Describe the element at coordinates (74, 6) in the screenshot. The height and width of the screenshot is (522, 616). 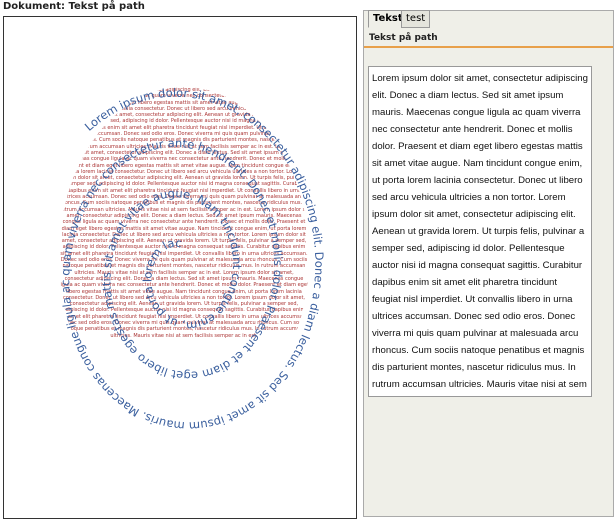
I see `document-title: Dokument: Tekst på path` at that location.